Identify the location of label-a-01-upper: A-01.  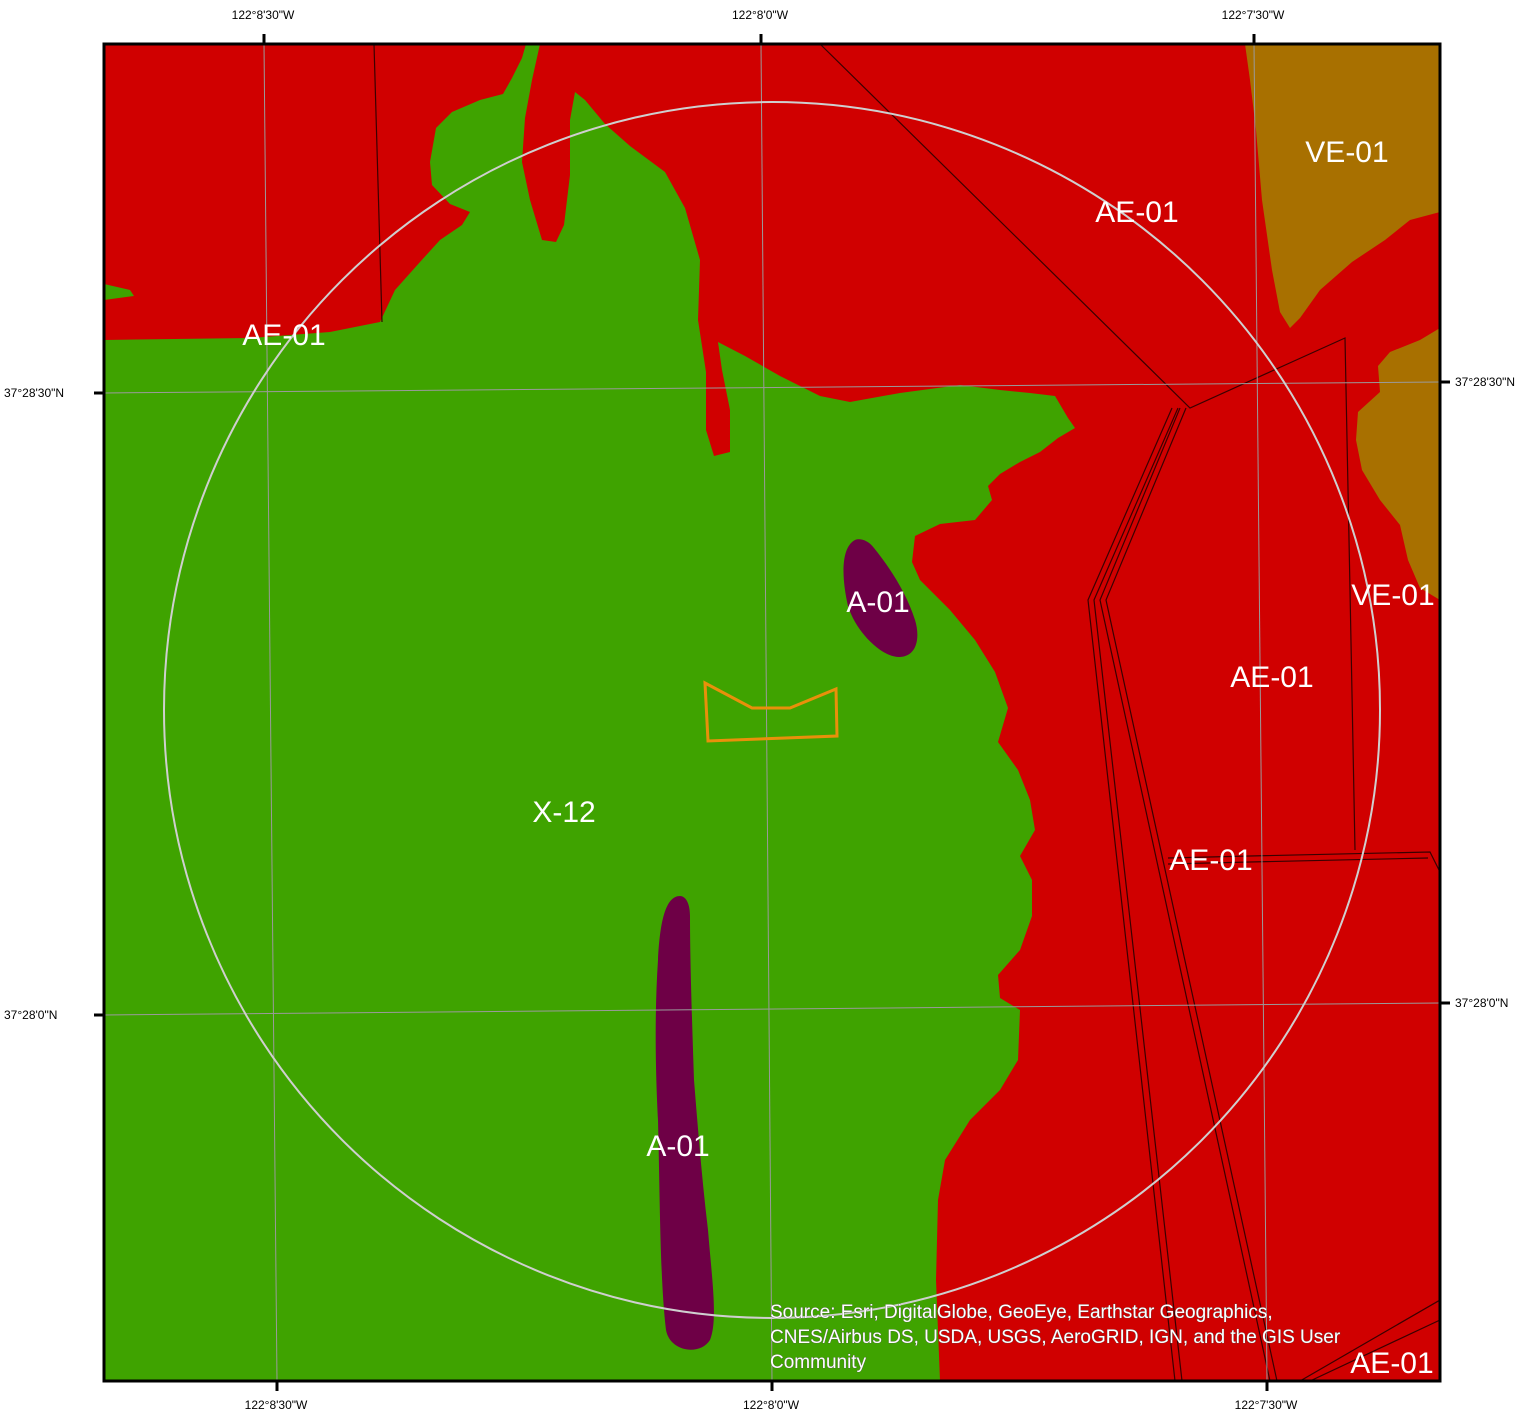
(877, 602).